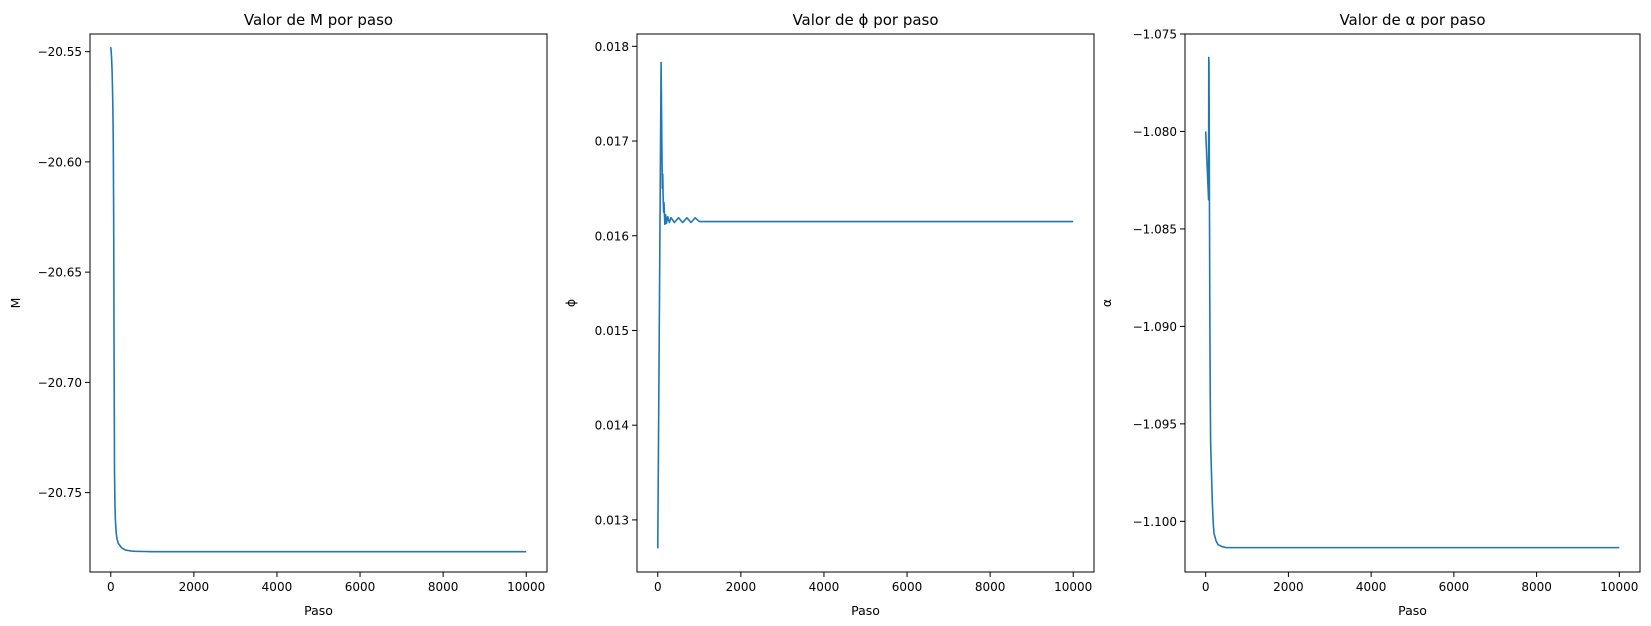  What do you see at coordinates (1155, 35) in the screenshot?
I see `y-tick-label: −1.075` at bounding box center [1155, 35].